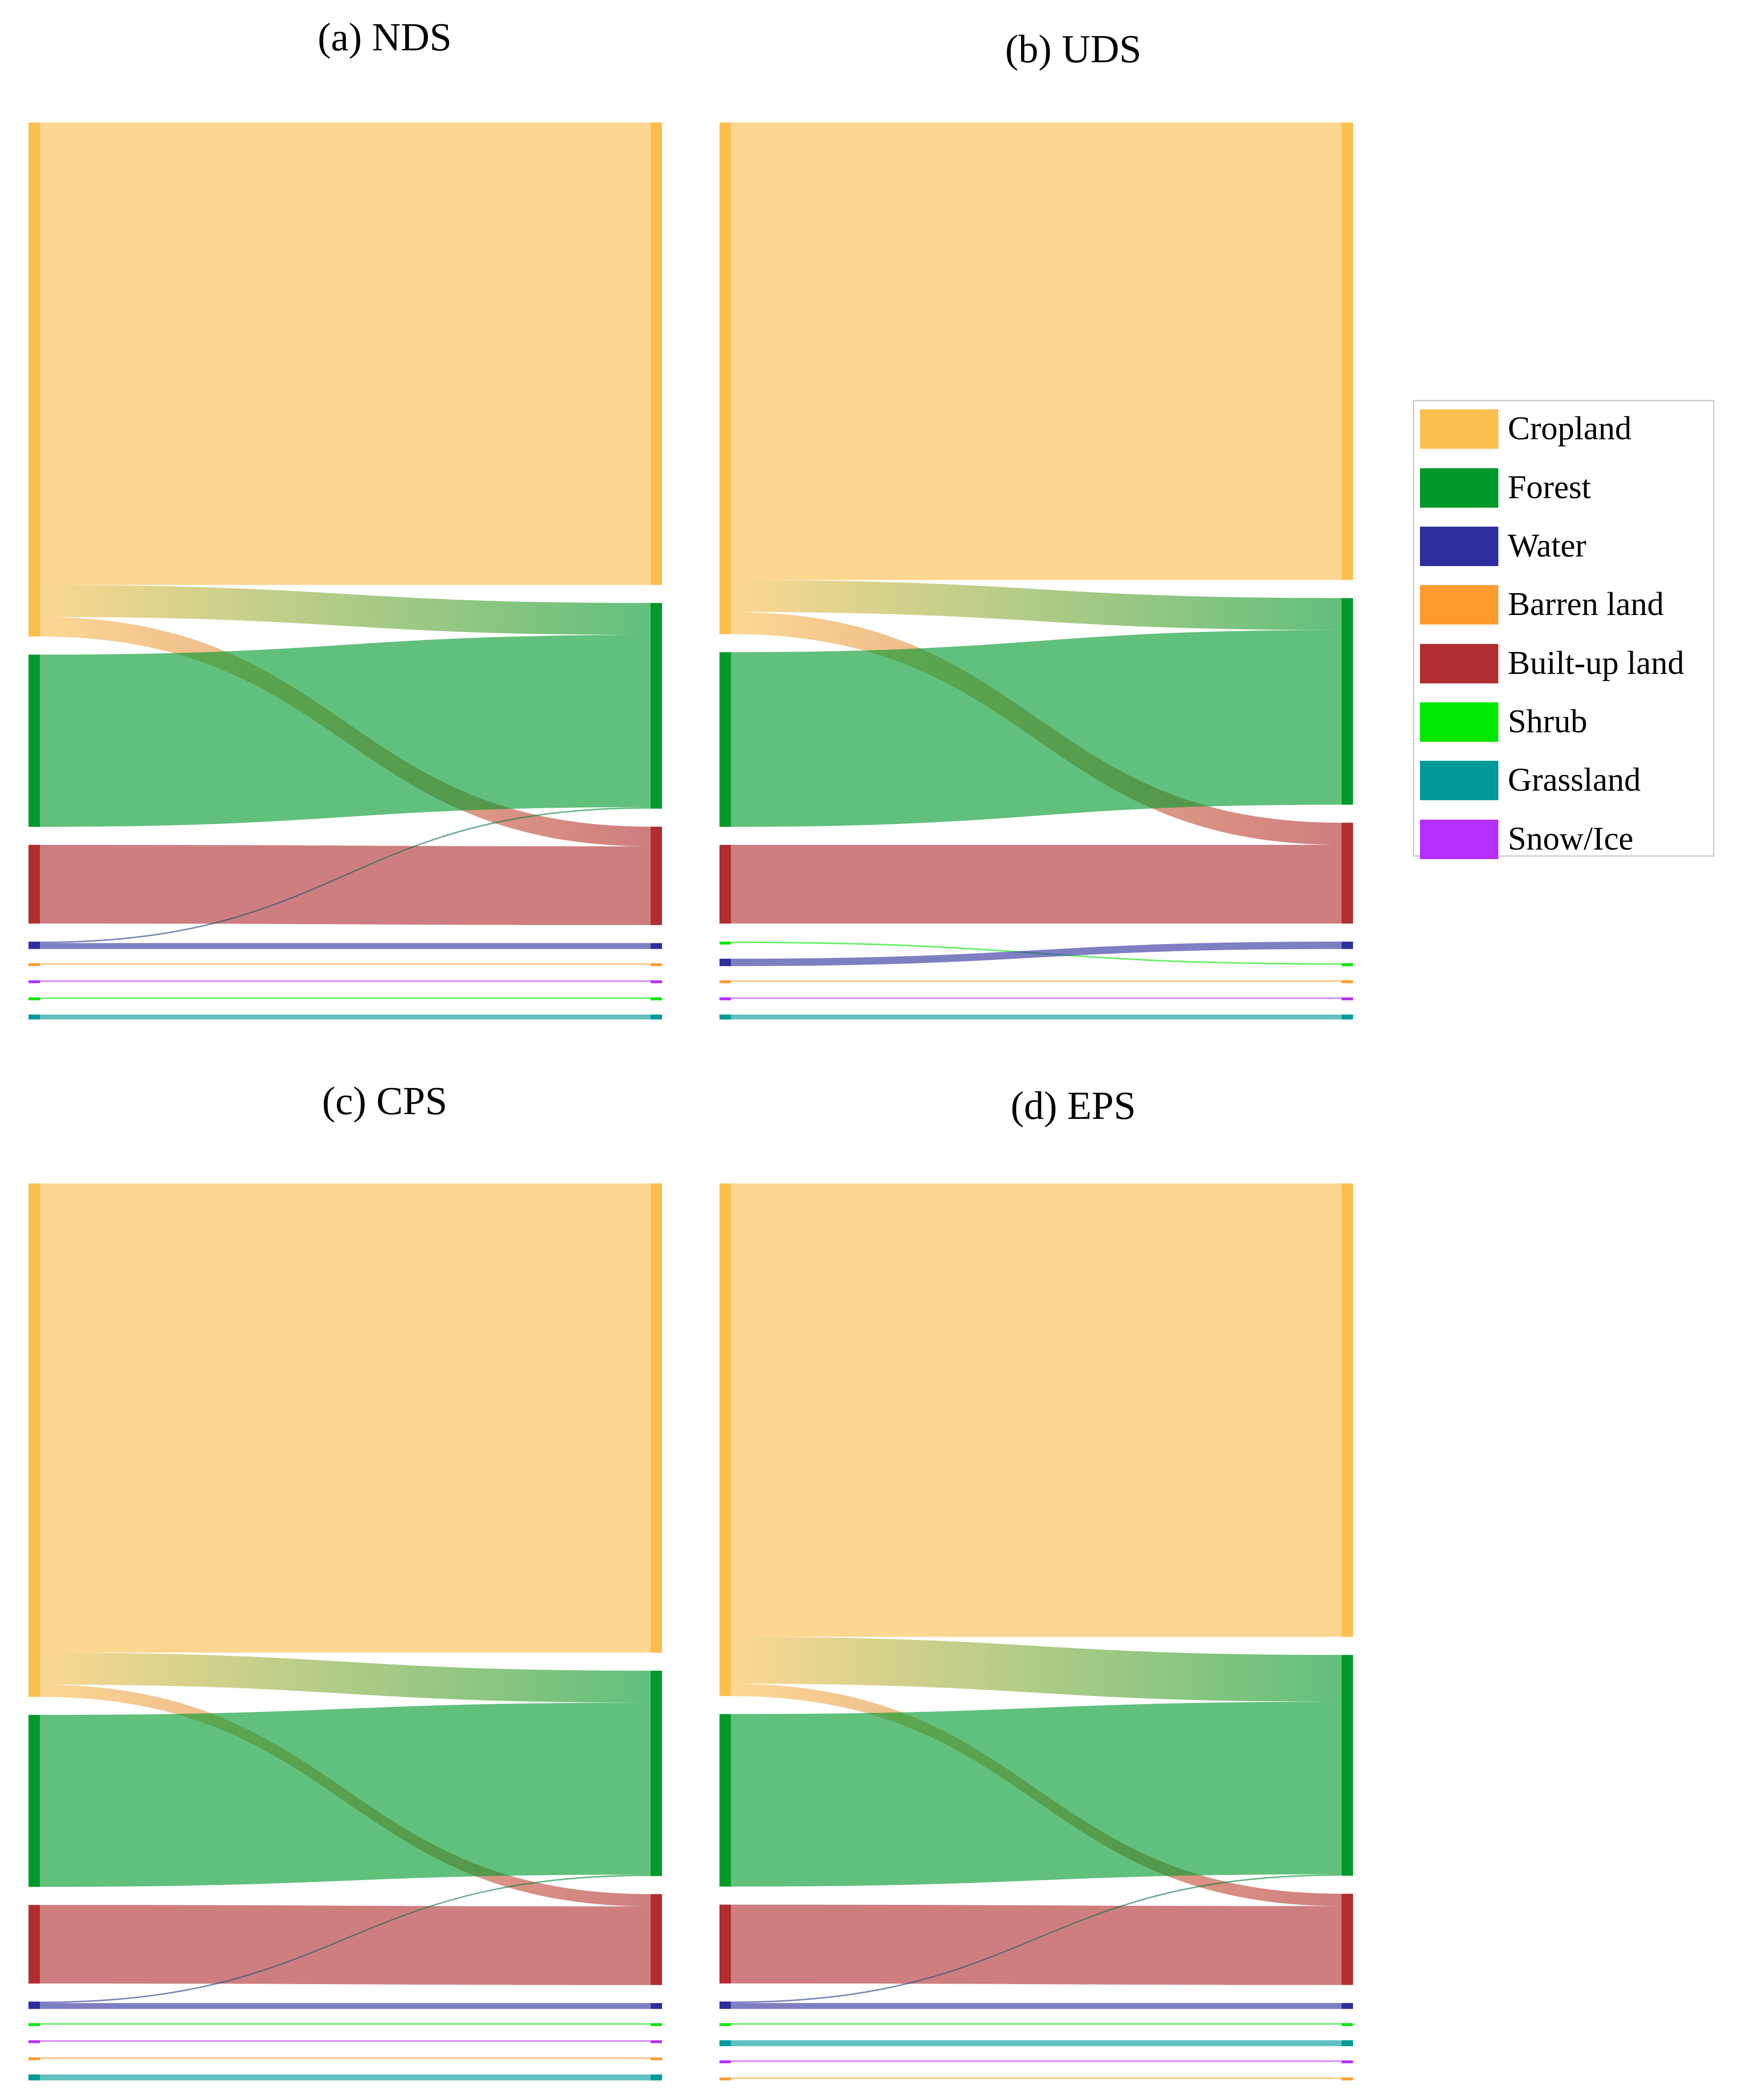  Describe the element at coordinates (1548, 721) in the screenshot. I see `legend-label: Shrub` at that location.